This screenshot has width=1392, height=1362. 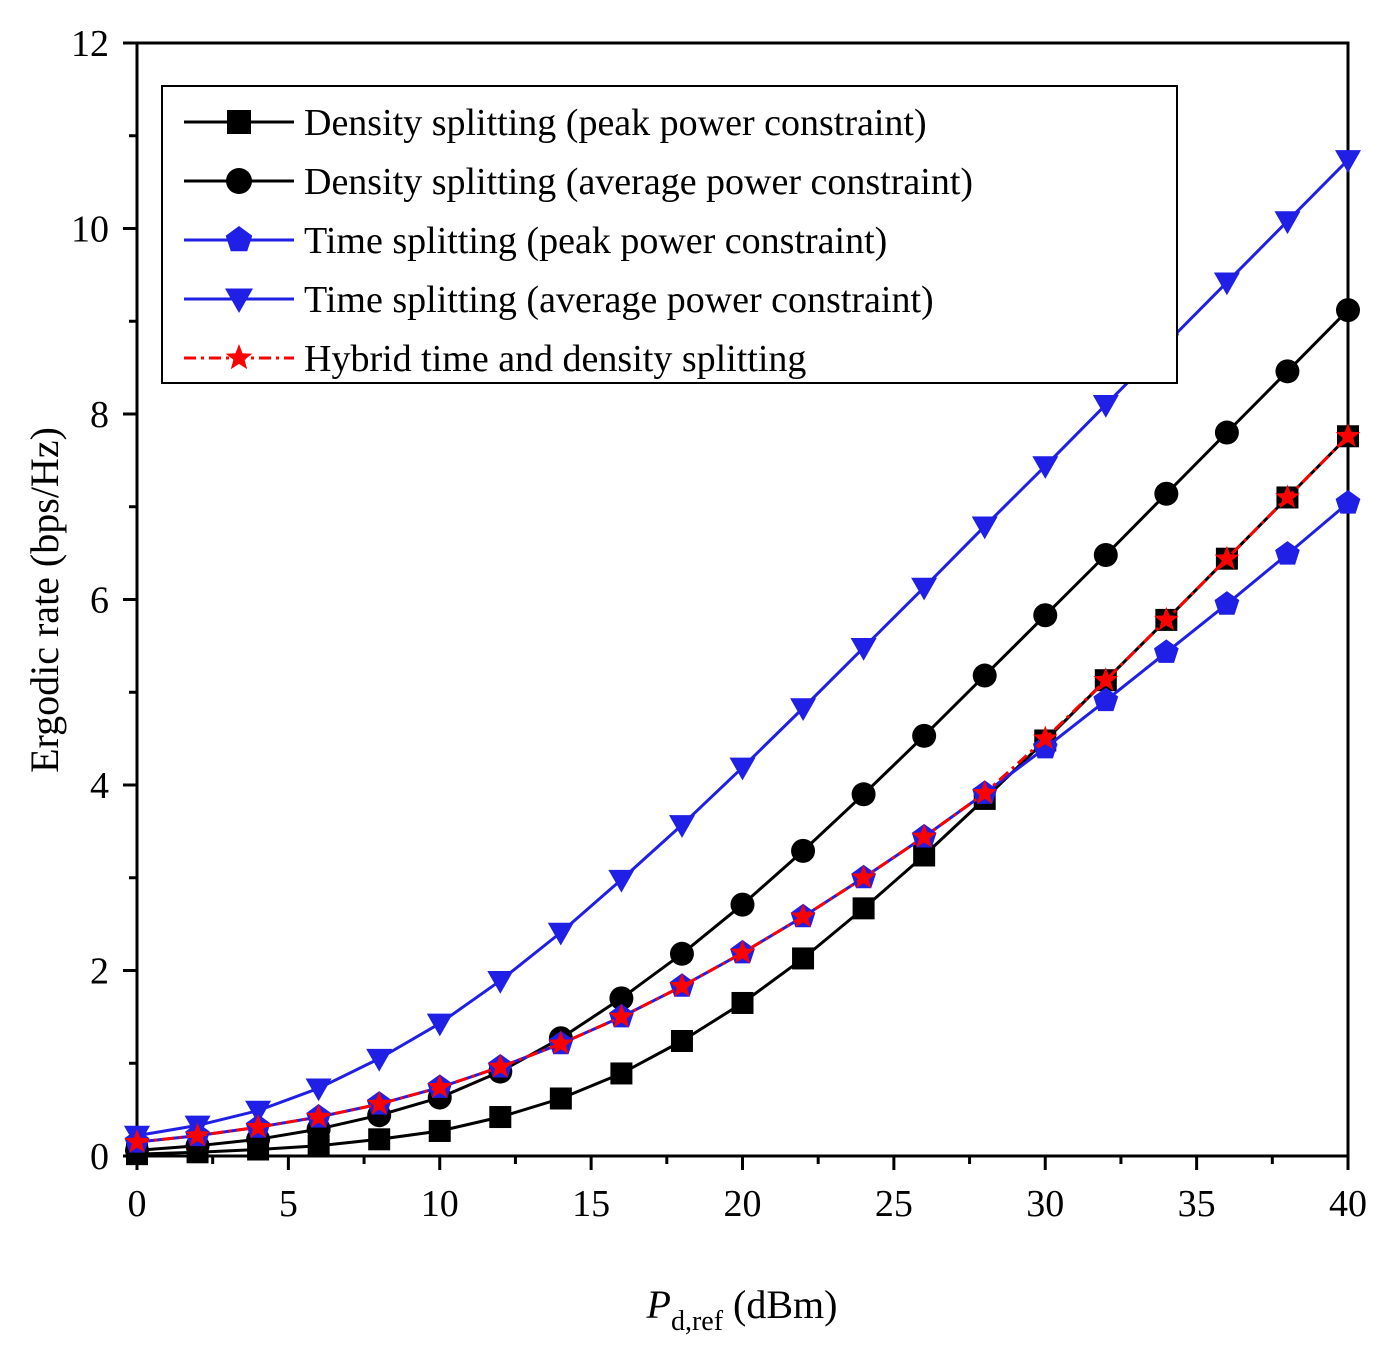 I want to click on x-tick-label: 25, so click(x=894, y=1204).